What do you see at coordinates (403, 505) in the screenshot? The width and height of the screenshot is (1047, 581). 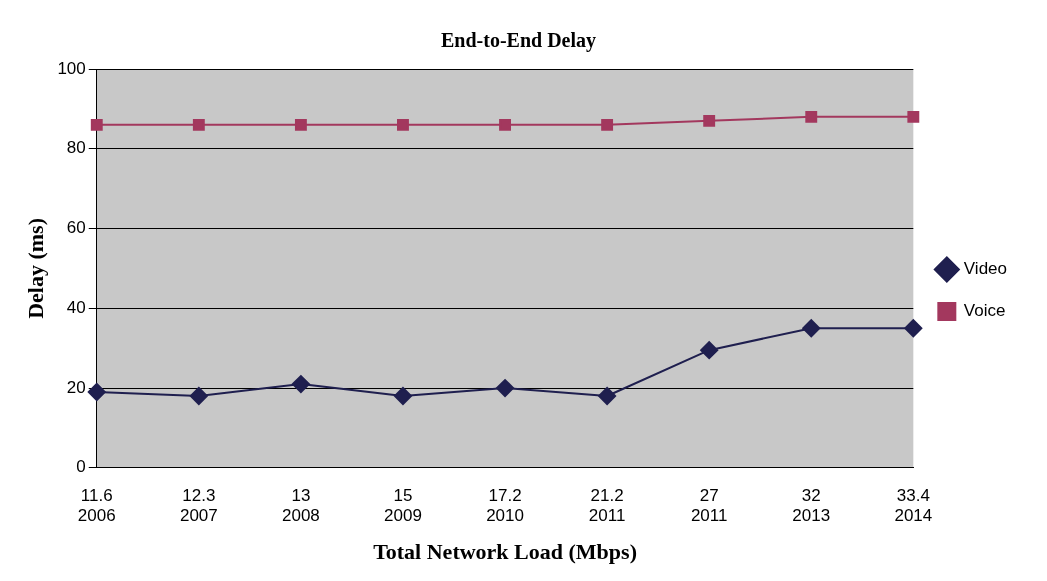 I see `x-tick-label: 15 2009` at bounding box center [403, 505].